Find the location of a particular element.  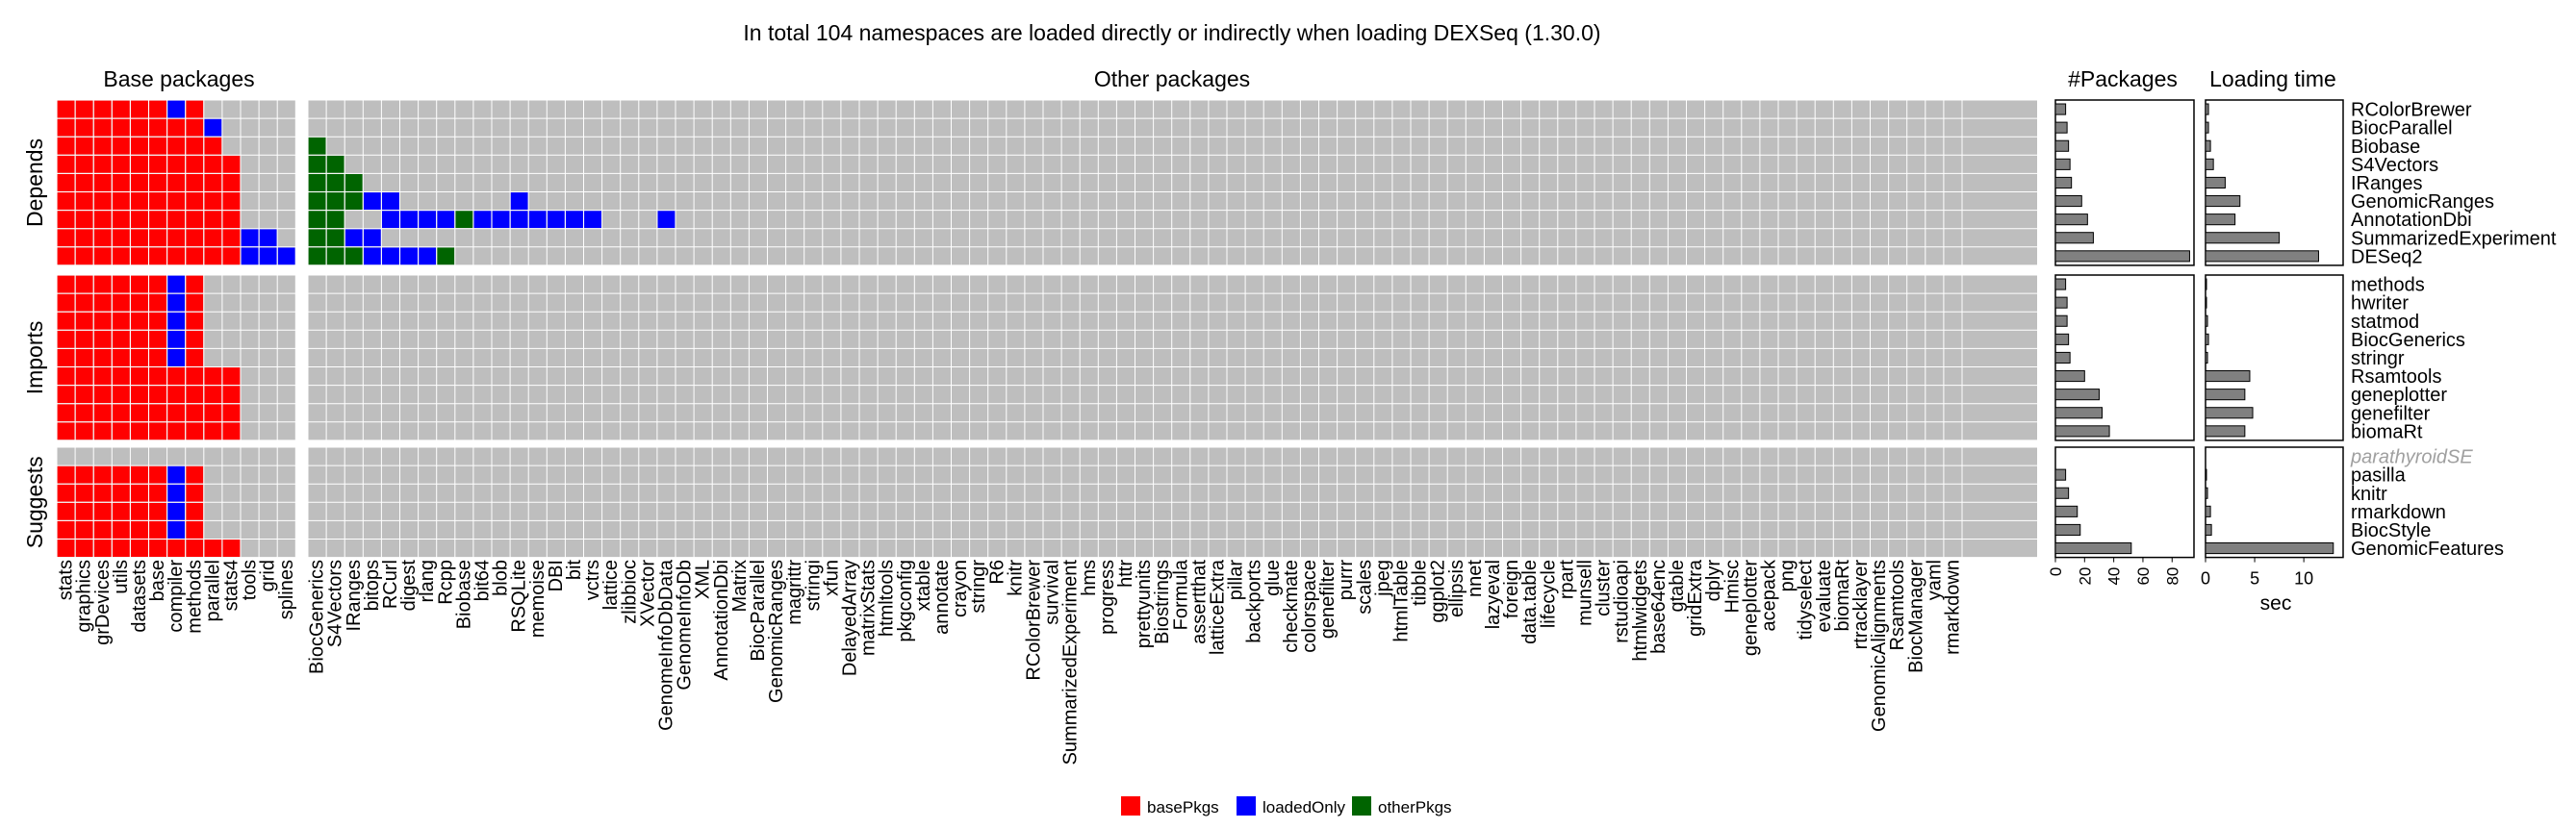

row-label: BiocStyle is located at coordinates (2391, 530).